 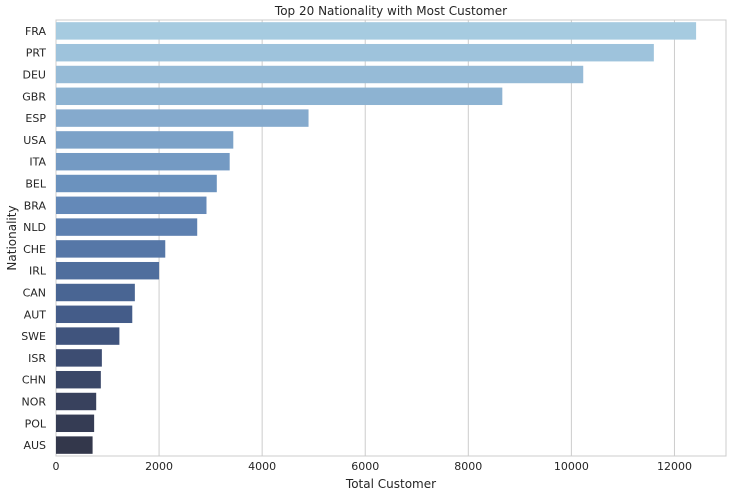 I want to click on x-tick-label: 0, so click(x=56, y=466).